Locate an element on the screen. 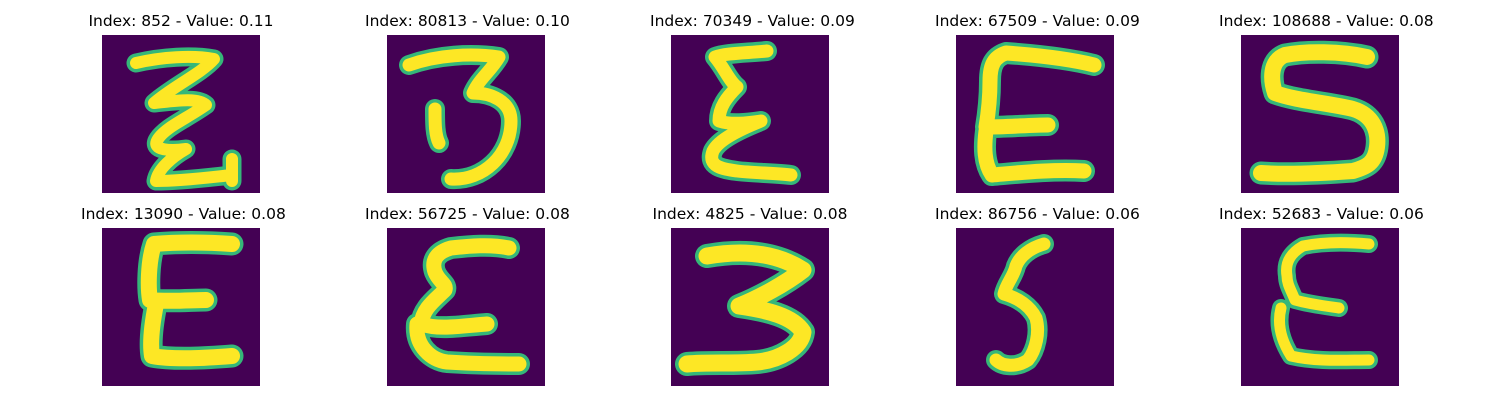 The width and height of the screenshot is (1500, 400). panel-title: Index: 80813 - Value: 0.10 is located at coordinates (467, 21).